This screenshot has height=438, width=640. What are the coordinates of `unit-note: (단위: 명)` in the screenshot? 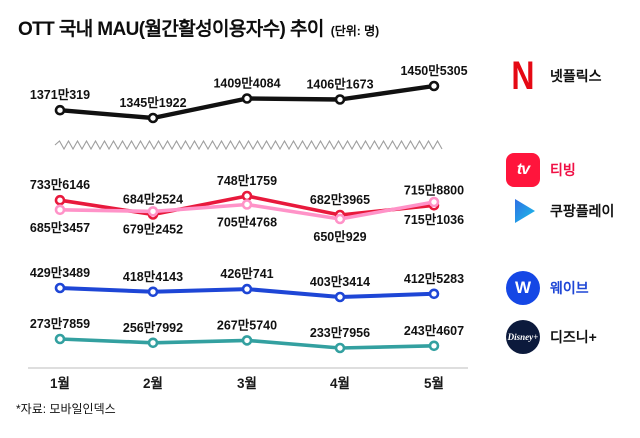 It's located at (355, 31).